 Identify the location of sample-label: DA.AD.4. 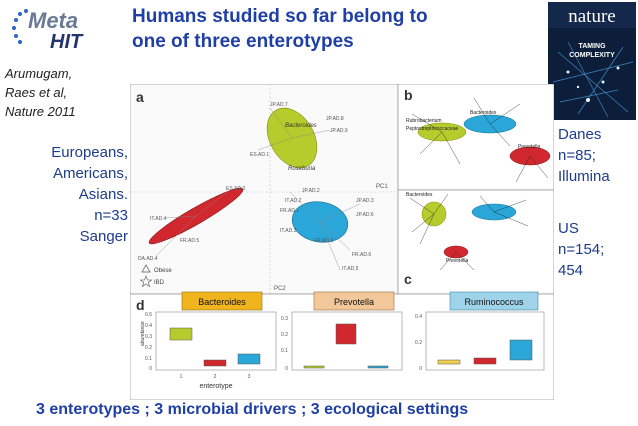
(148, 259).